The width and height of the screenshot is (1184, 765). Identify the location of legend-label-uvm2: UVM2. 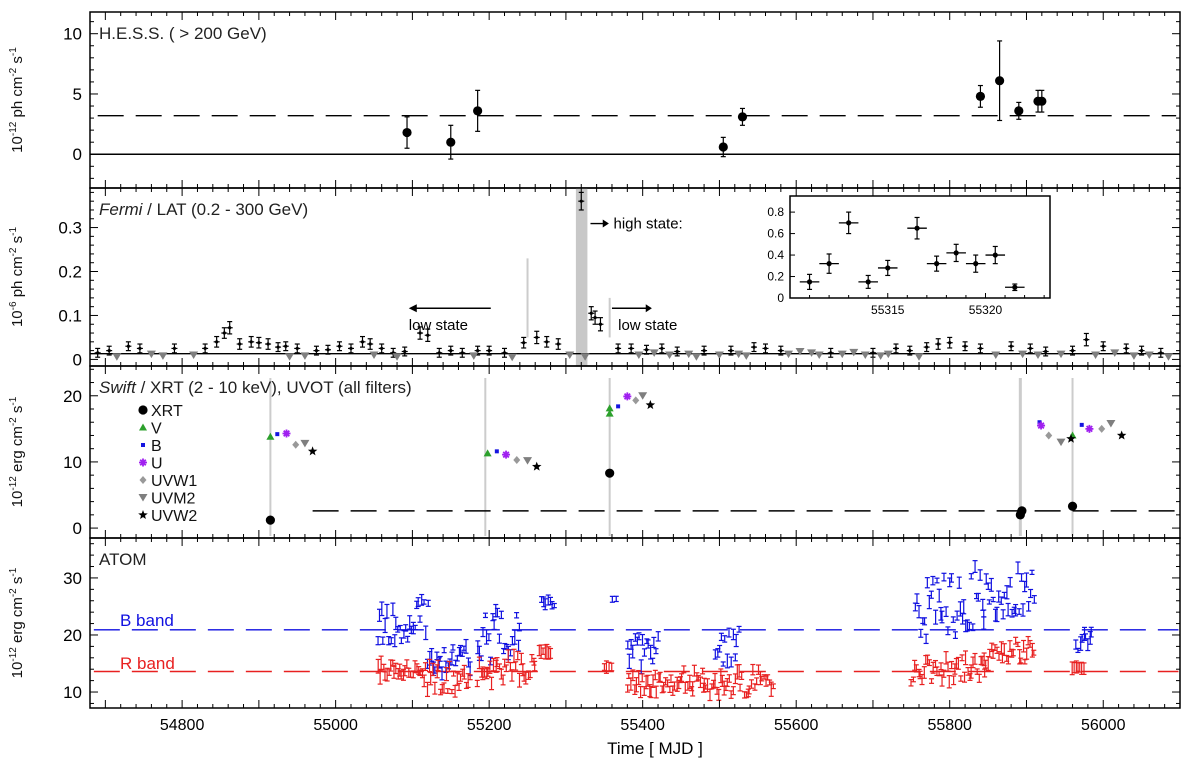
(173, 499).